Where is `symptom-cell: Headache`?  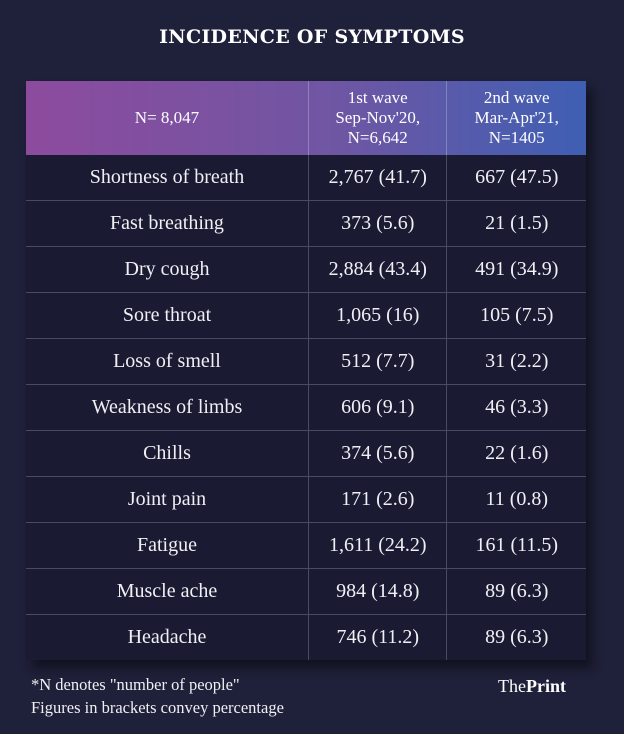 symptom-cell: Headache is located at coordinates (167, 637).